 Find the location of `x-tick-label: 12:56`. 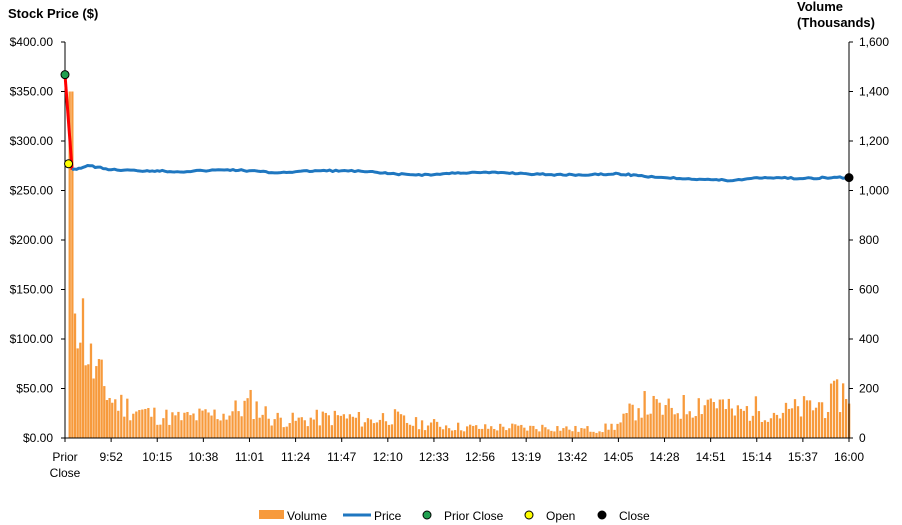

x-tick-label: 12:56 is located at coordinates (480, 457).